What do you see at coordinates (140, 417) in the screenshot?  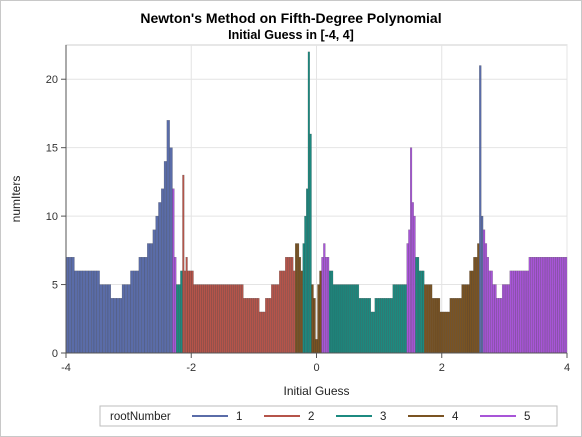 I see `legend-title: rootNumber` at bounding box center [140, 417].